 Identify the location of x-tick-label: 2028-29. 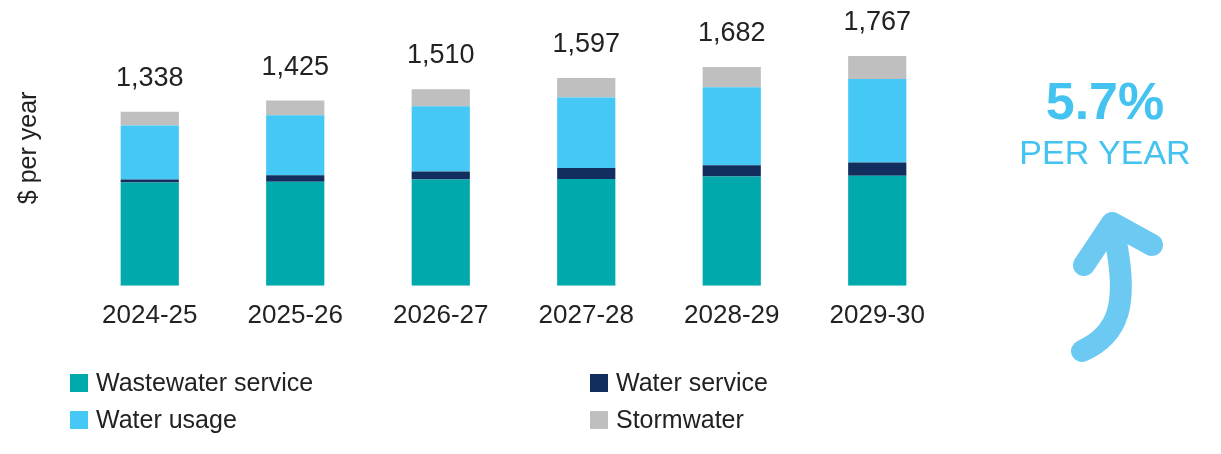
(732, 313).